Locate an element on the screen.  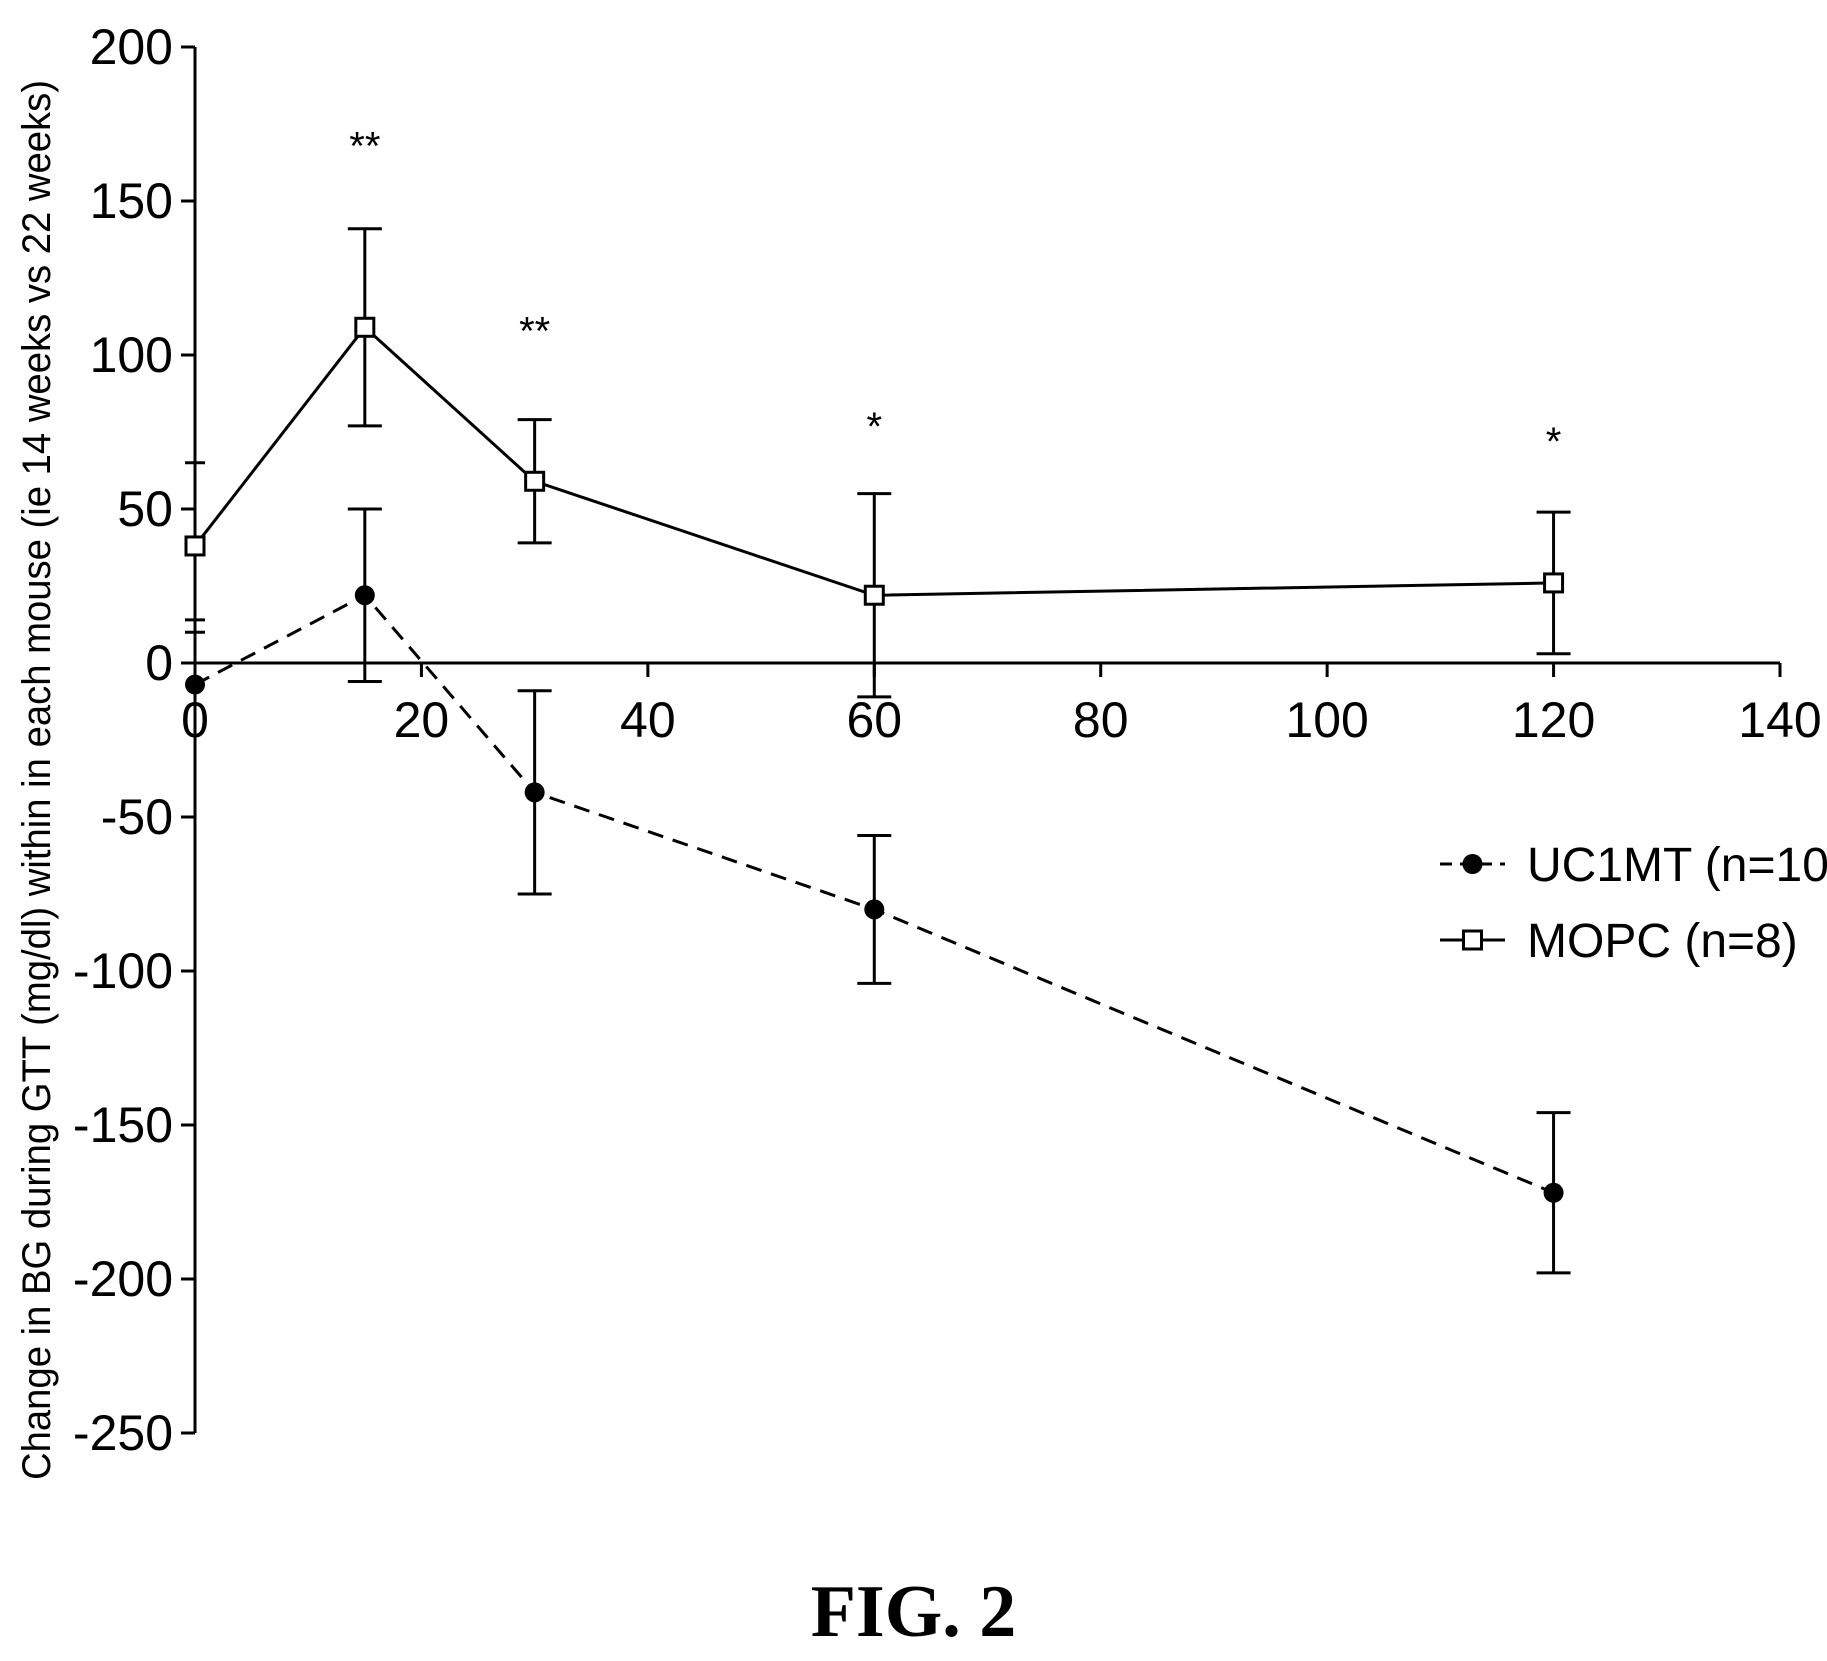
legend-item: UC1MT (n=10) is located at coordinates (1633, 865).